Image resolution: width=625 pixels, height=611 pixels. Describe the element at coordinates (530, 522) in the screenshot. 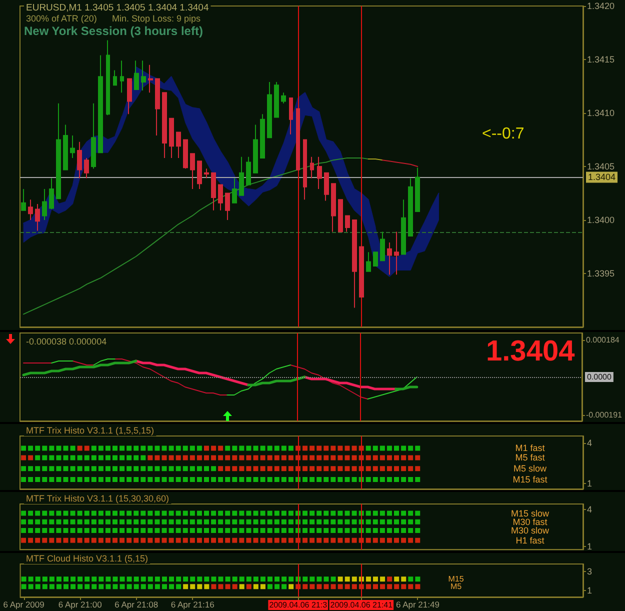

I see `text: M30 fast` at that location.